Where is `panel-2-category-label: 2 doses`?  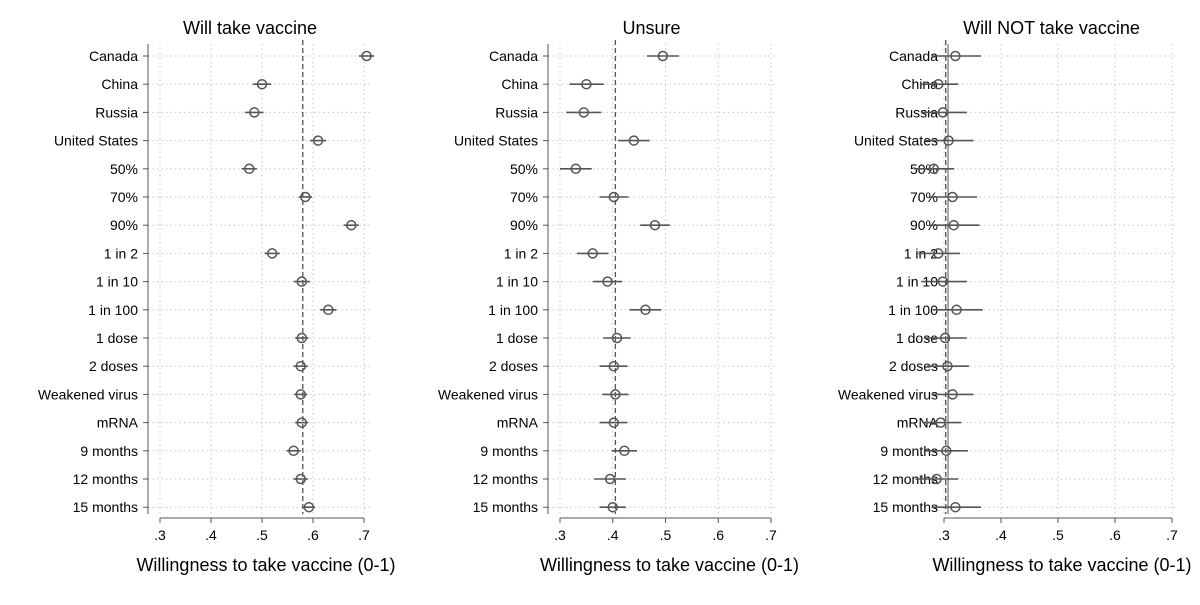 panel-2-category-label: 2 doses is located at coordinates (513, 366).